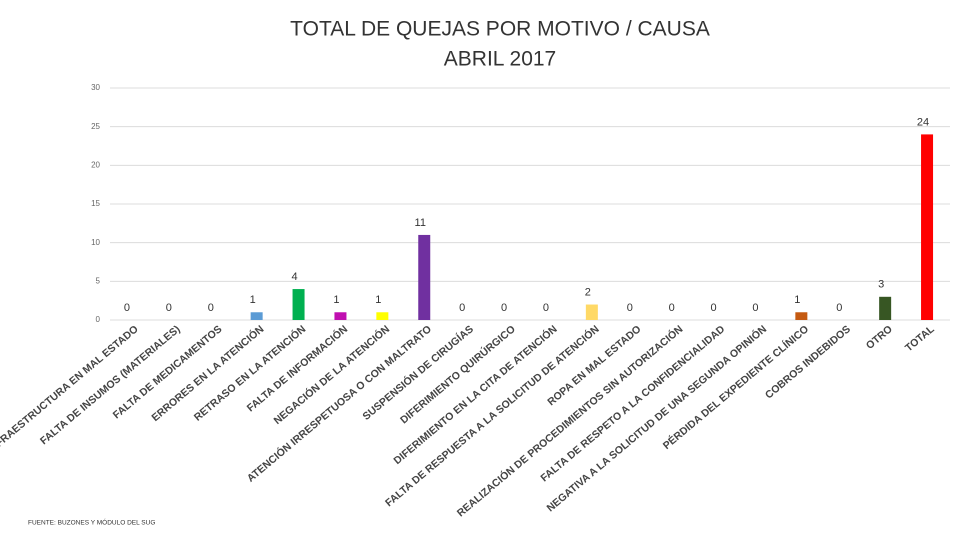  What do you see at coordinates (95, 87) in the screenshot?
I see `y-tick-label: 30` at bounding box center [95, 87].